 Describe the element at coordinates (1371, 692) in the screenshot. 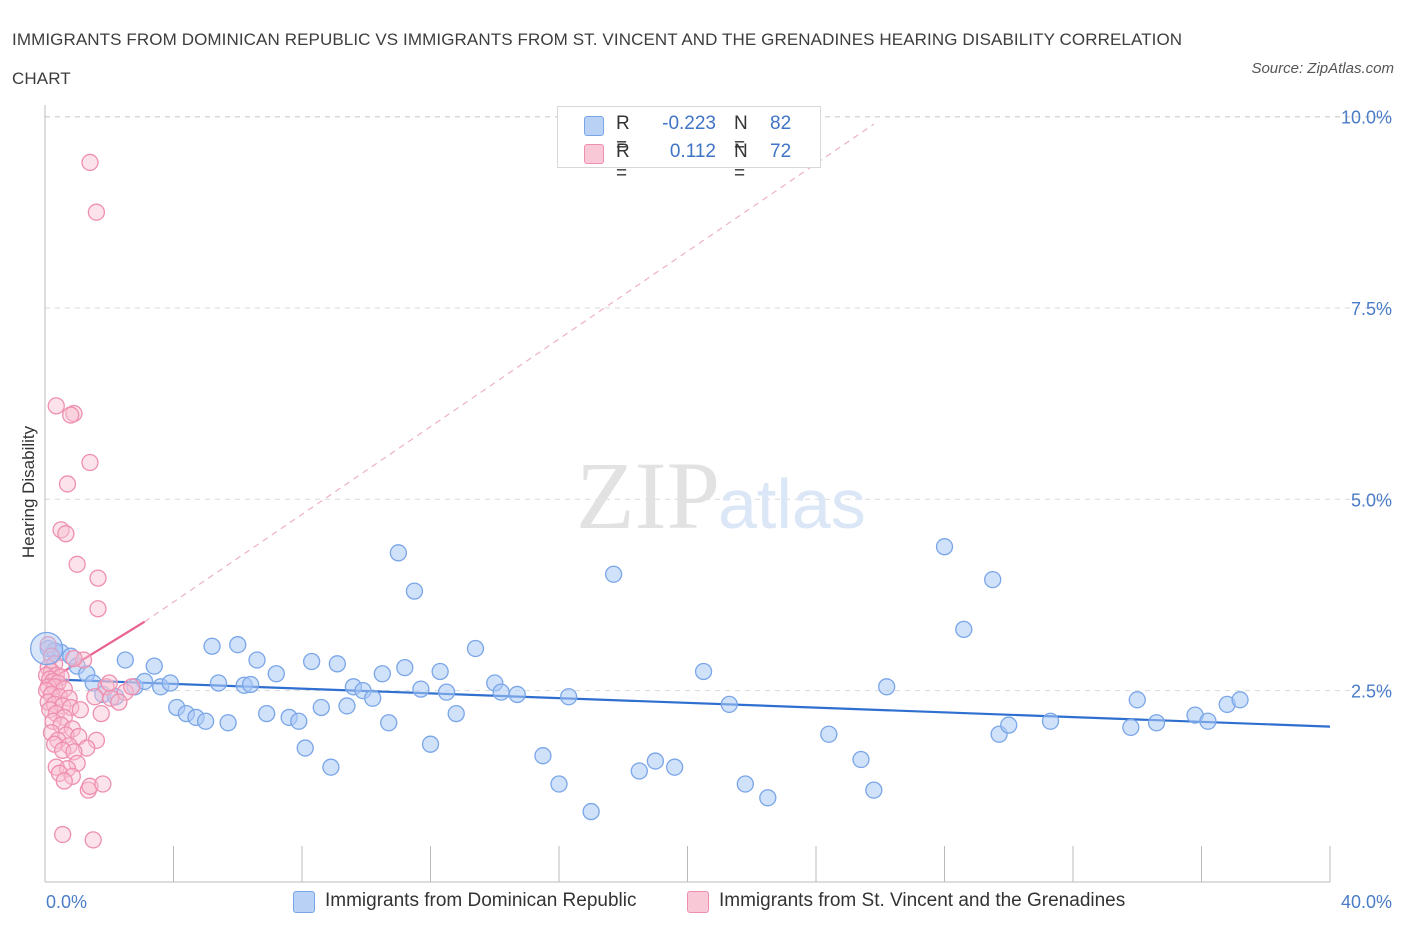

I see `y-tick-label: 2.5%` at that location.